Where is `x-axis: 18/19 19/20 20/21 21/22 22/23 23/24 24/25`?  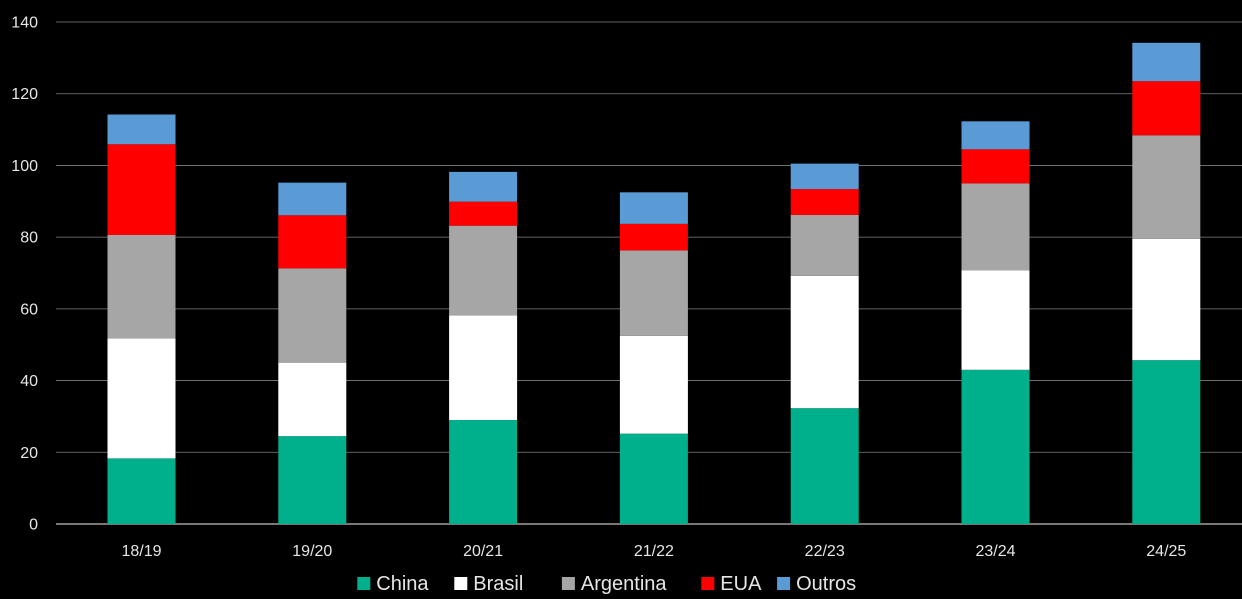 x-axis: 18/19 19/20 20/21 21/22 22/23 23/24 24/25 is located at coordinates (653, 551).